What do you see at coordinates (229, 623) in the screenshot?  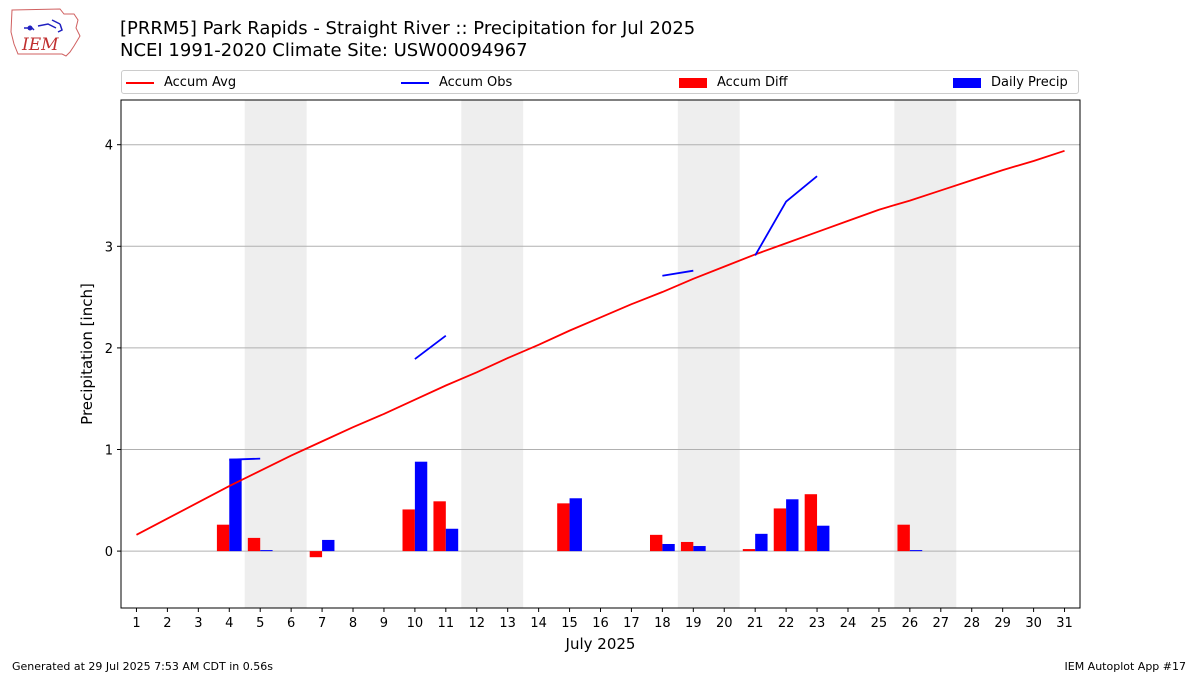 I see `x-tick-label: 4` at bounding box center [229, 623].